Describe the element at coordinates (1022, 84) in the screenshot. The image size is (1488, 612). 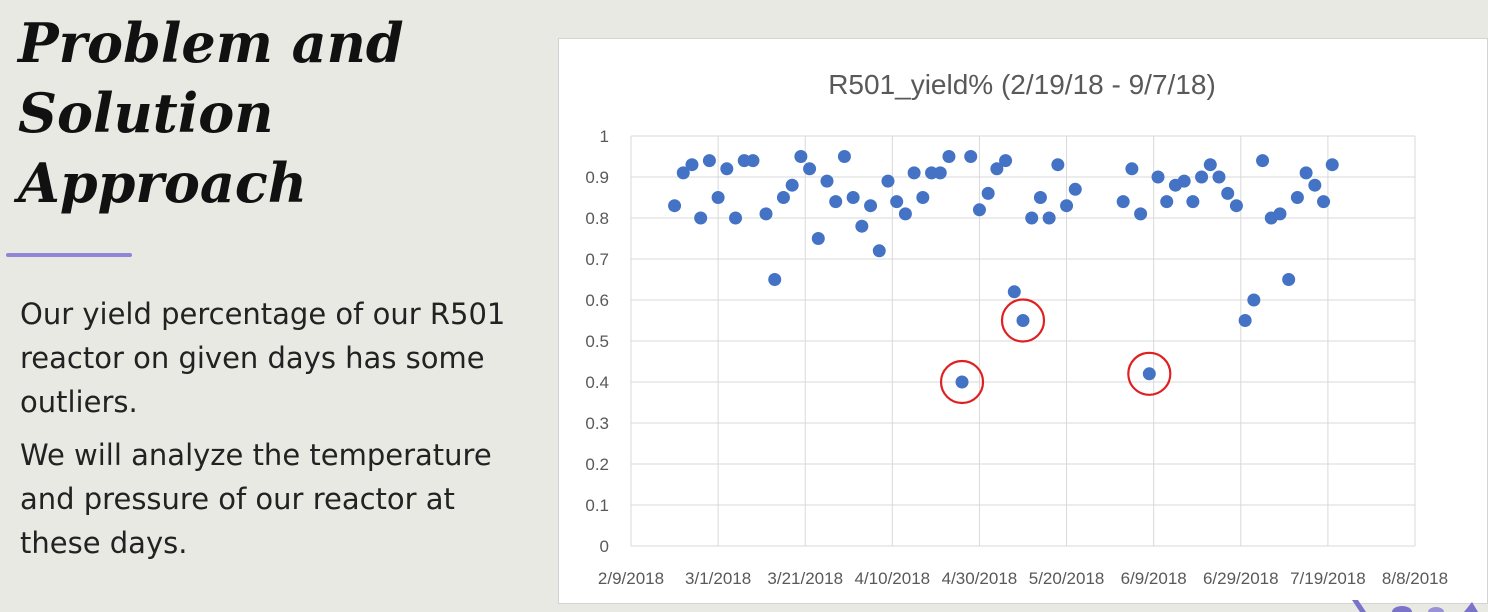
I see `chart-title: R501_yield% (2/19/18 - 9/7/18)` at that location.